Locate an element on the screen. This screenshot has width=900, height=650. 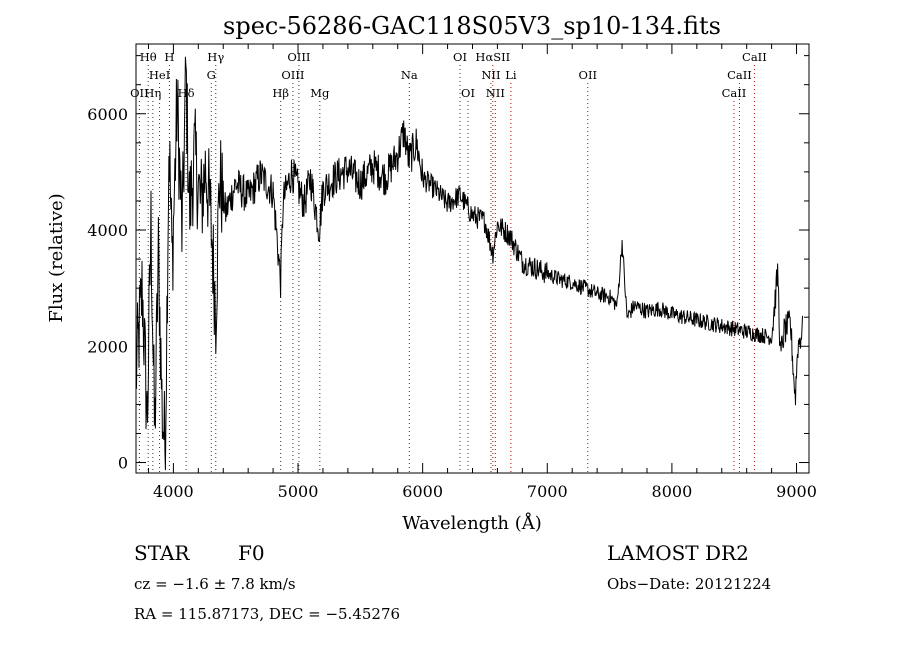
redshift-velocity: cz = −1.6 ± 7.8 km/s is located at coordinates (215, 584).